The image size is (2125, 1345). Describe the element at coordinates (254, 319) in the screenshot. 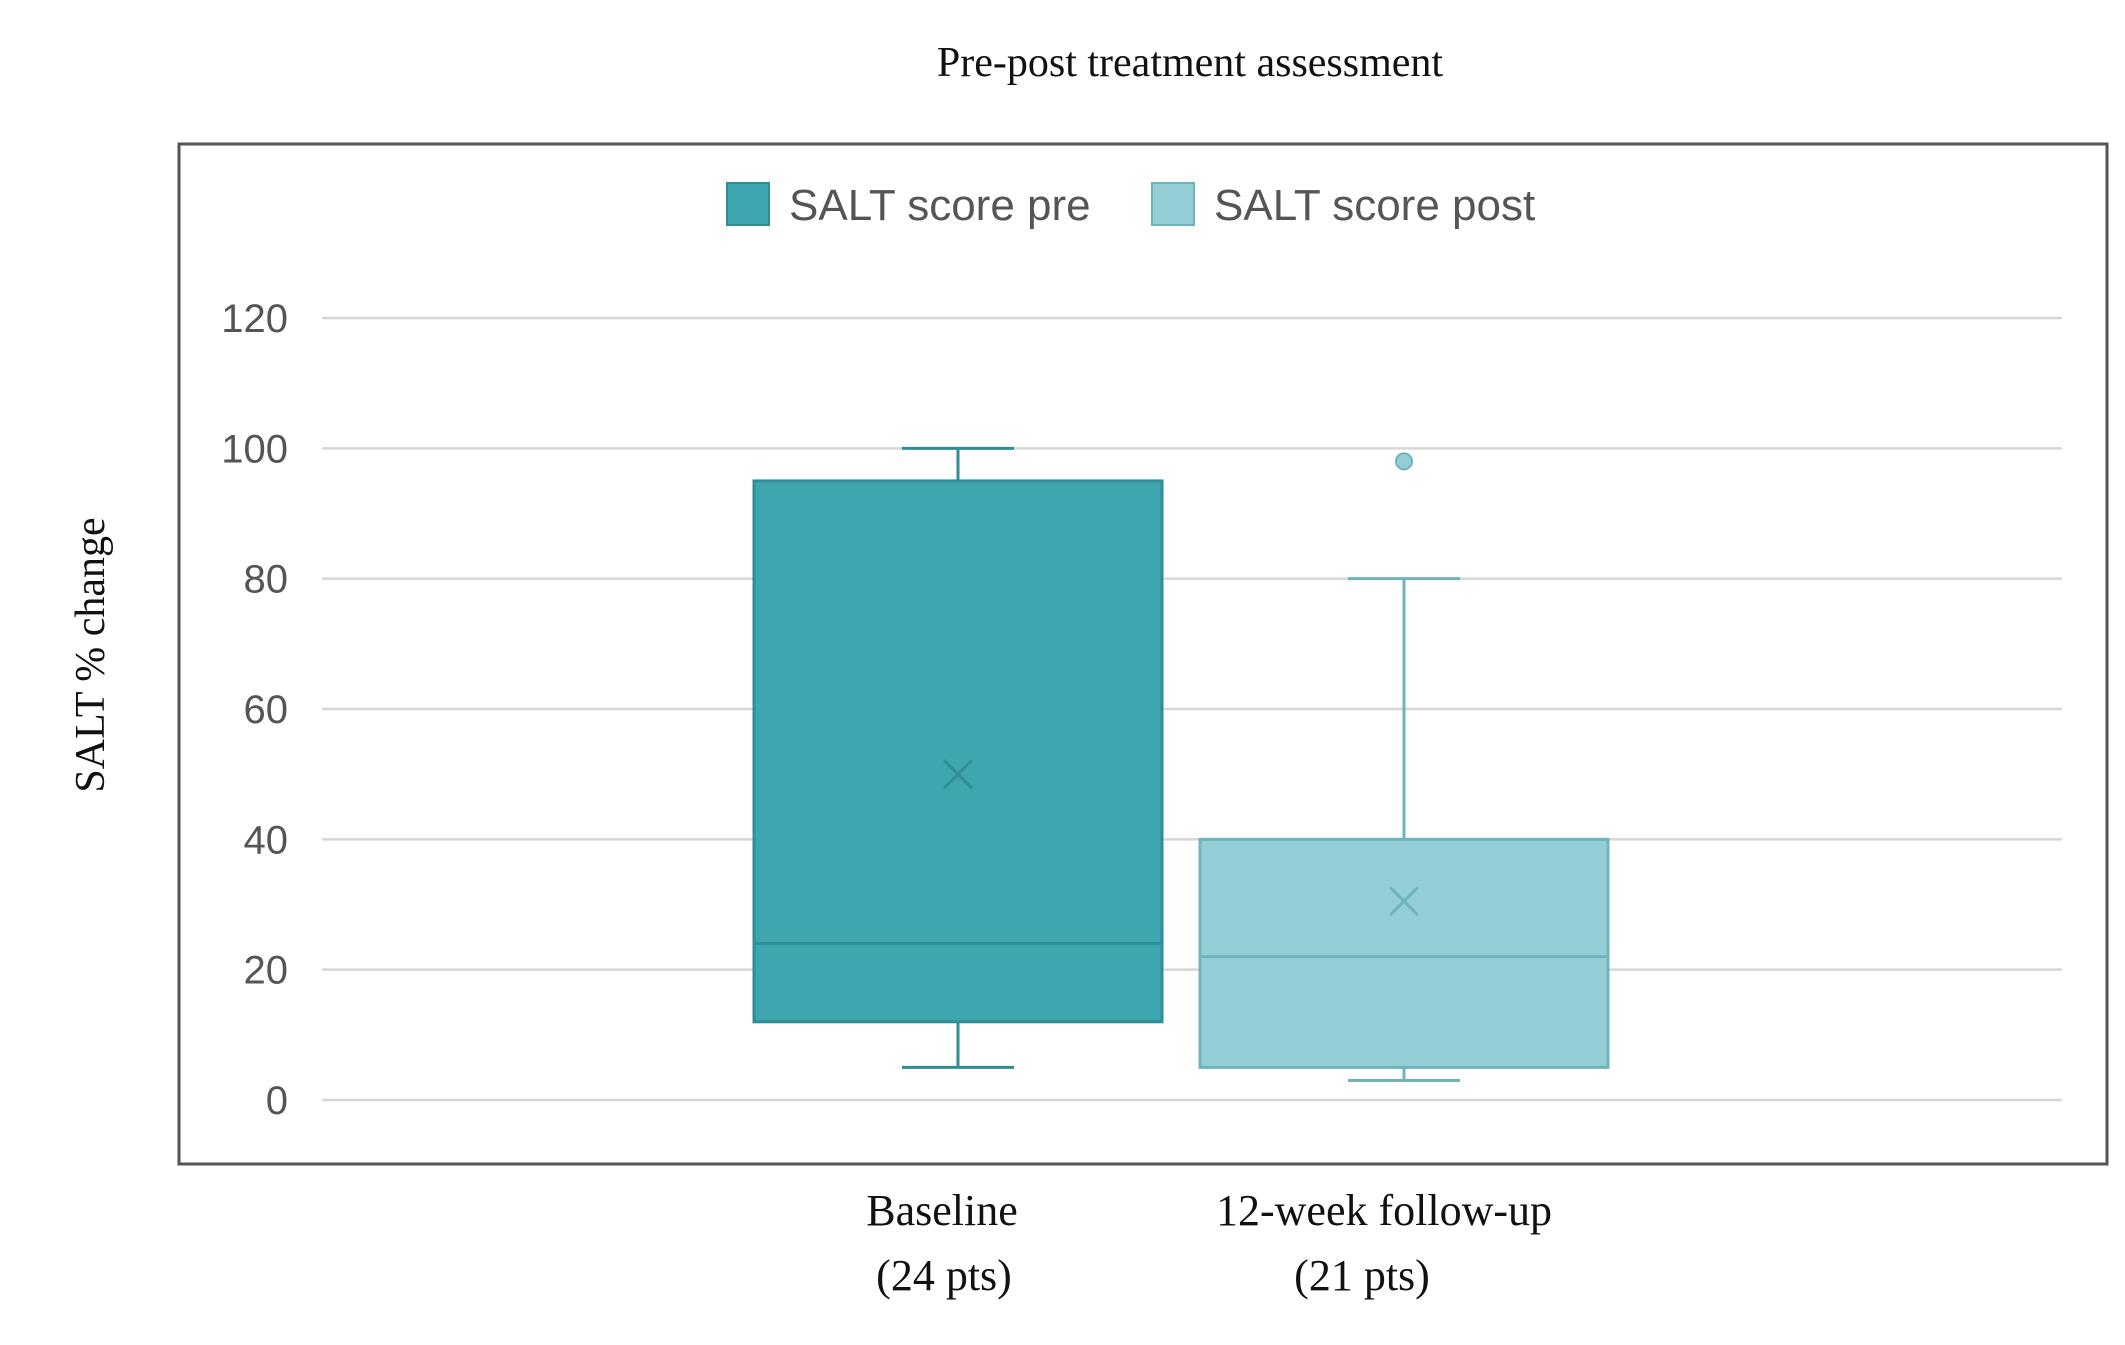

I see `y-tick-label: 120` at that location.